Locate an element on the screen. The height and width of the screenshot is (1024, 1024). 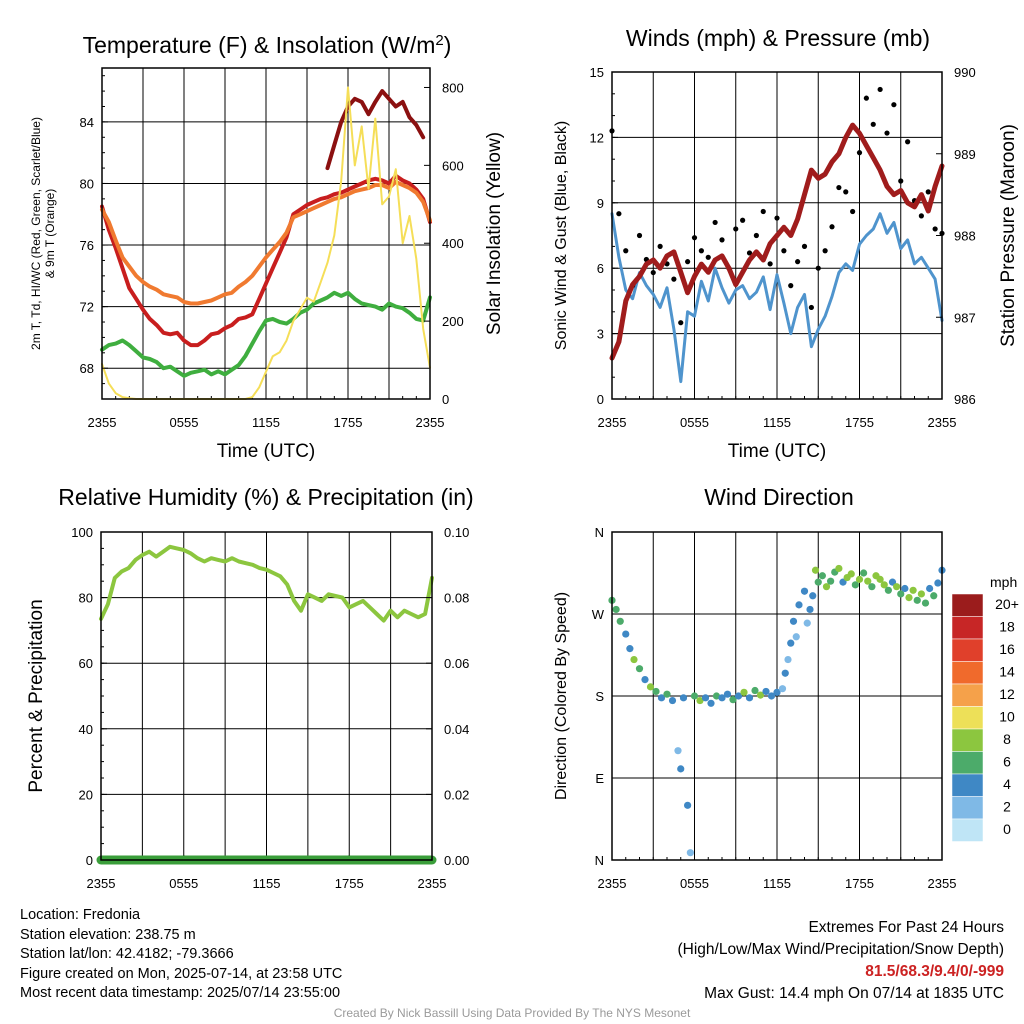
y-right-tick-label: 0.08 is located at coordinates (456, 598).